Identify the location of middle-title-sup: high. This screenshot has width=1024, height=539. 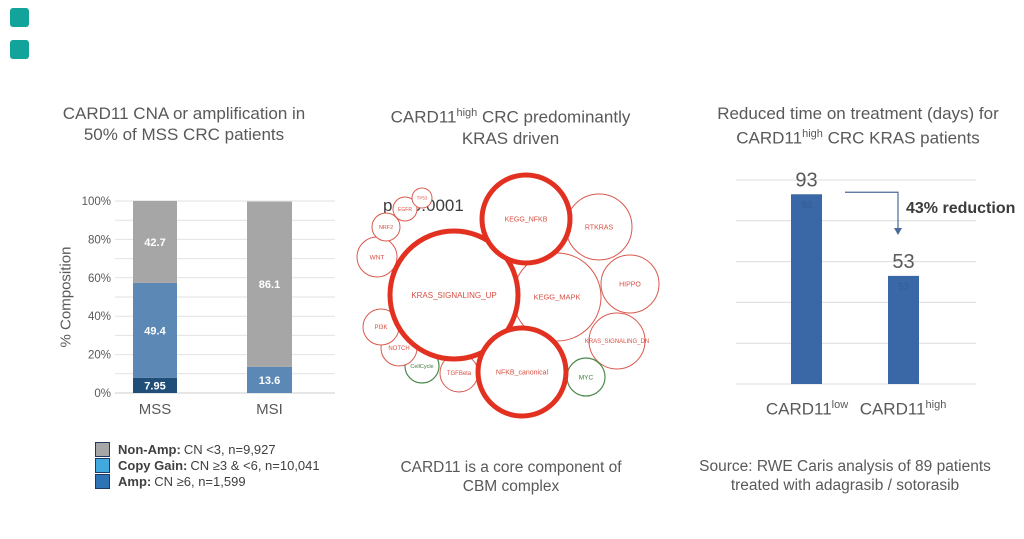
(467, 113).